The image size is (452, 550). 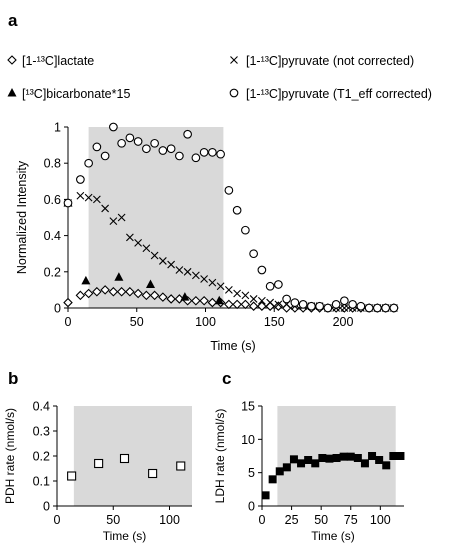 I want to click on legend-item-pyruvate-corrected: [1-¹³C]pyruvate (T1_eff corrected), so click(x=330, y=94).